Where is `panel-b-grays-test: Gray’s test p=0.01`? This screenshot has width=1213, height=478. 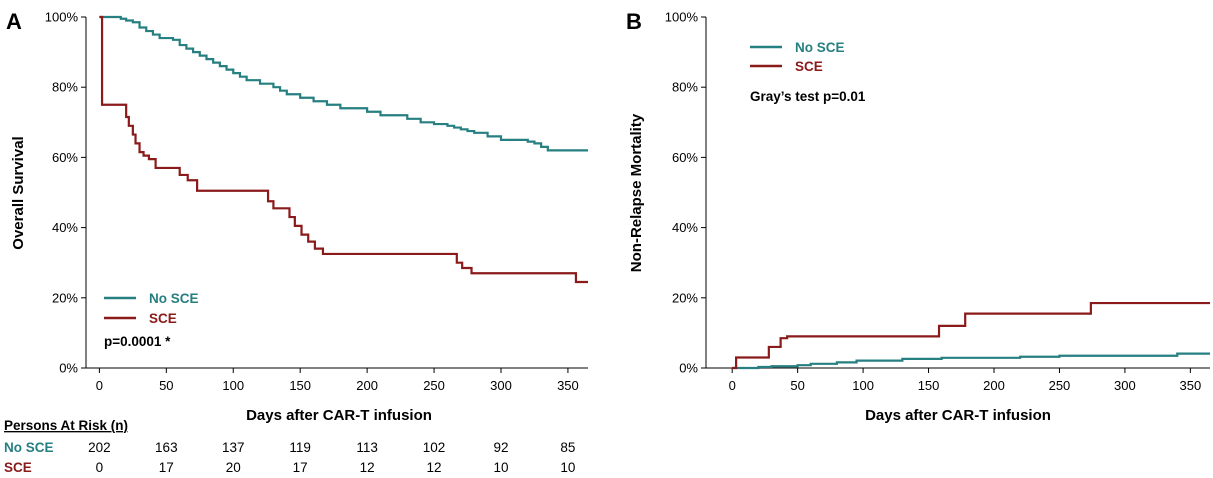 panel-b-grays-test: Gray’s test p=0.01 is located at coordinates (808, 96).